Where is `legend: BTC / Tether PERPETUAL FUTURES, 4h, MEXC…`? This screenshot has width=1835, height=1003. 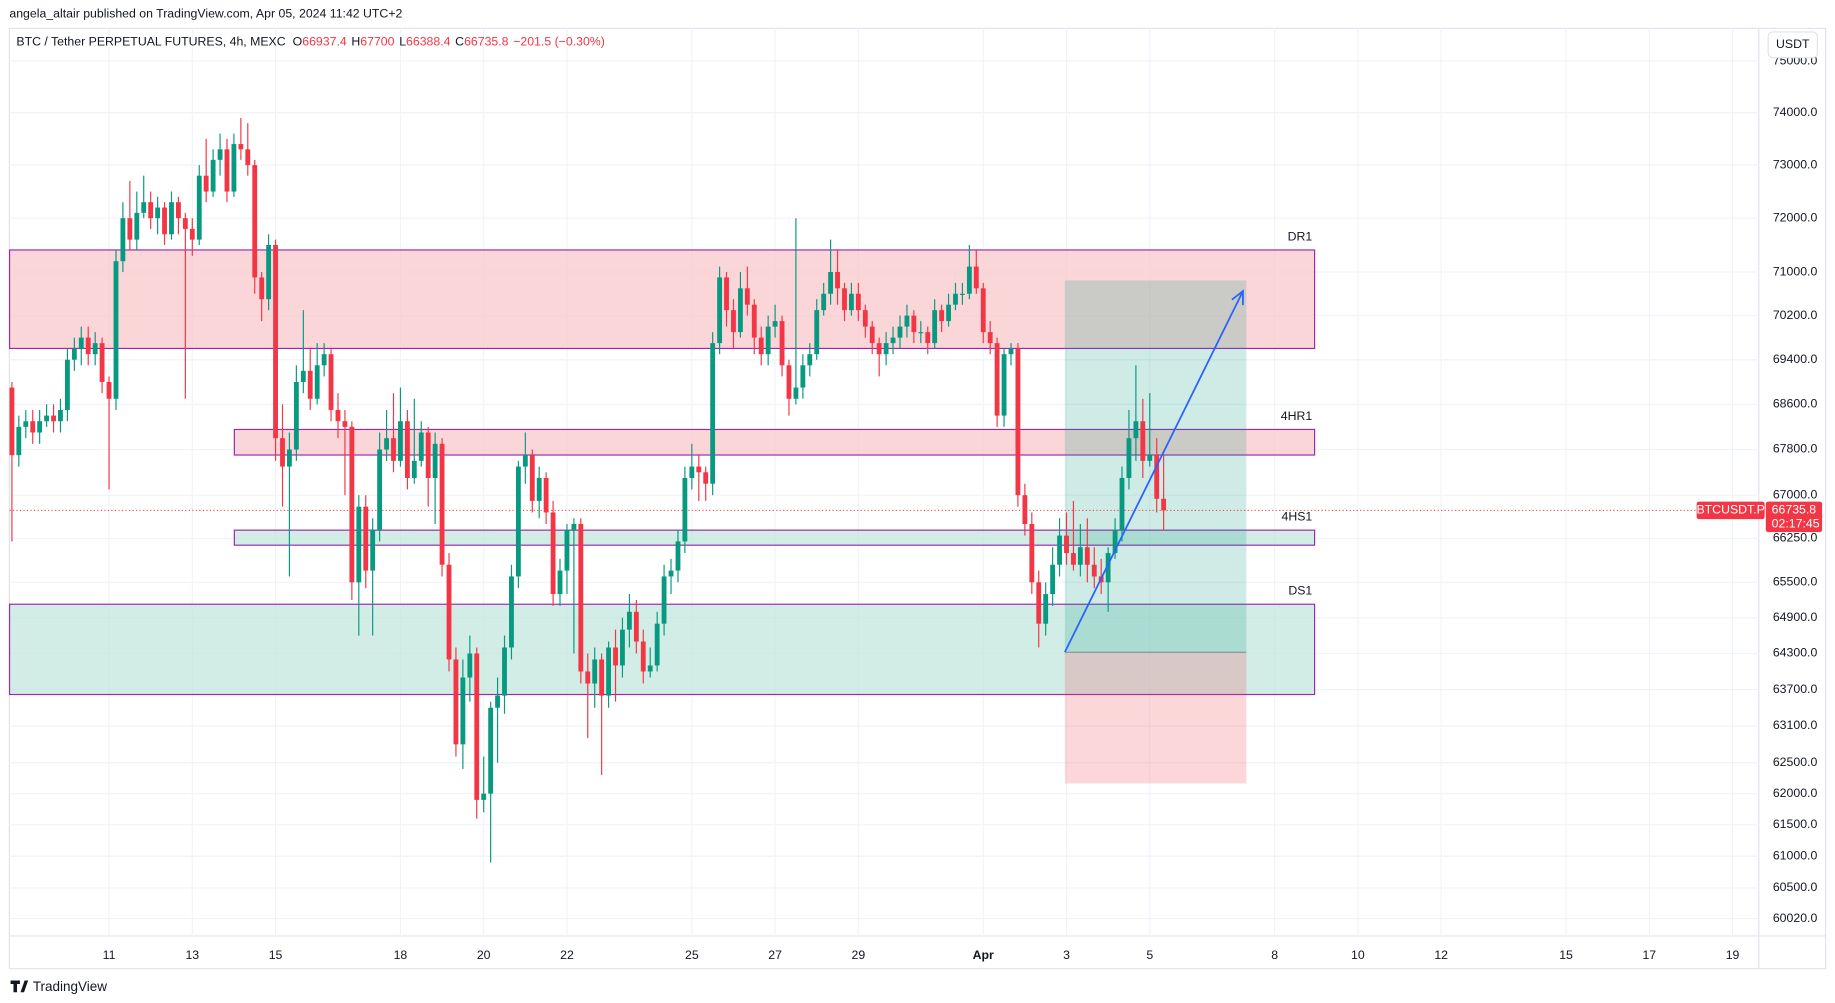 legend: BTC / Tether PERPETUAL FUTURES, 4h, MEXC… is located at coordinates (310, 42).